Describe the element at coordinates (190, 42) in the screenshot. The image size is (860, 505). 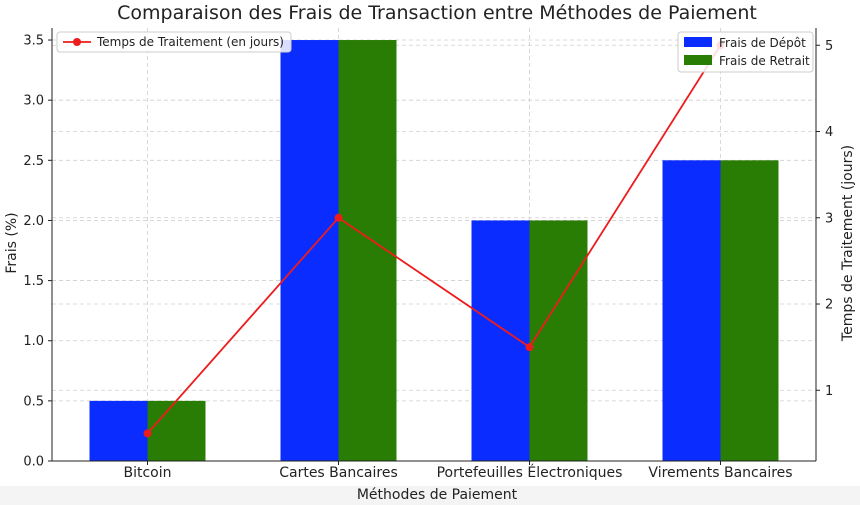
I see `legend-line-label: Temps de Traitement (en jours)` at that location.